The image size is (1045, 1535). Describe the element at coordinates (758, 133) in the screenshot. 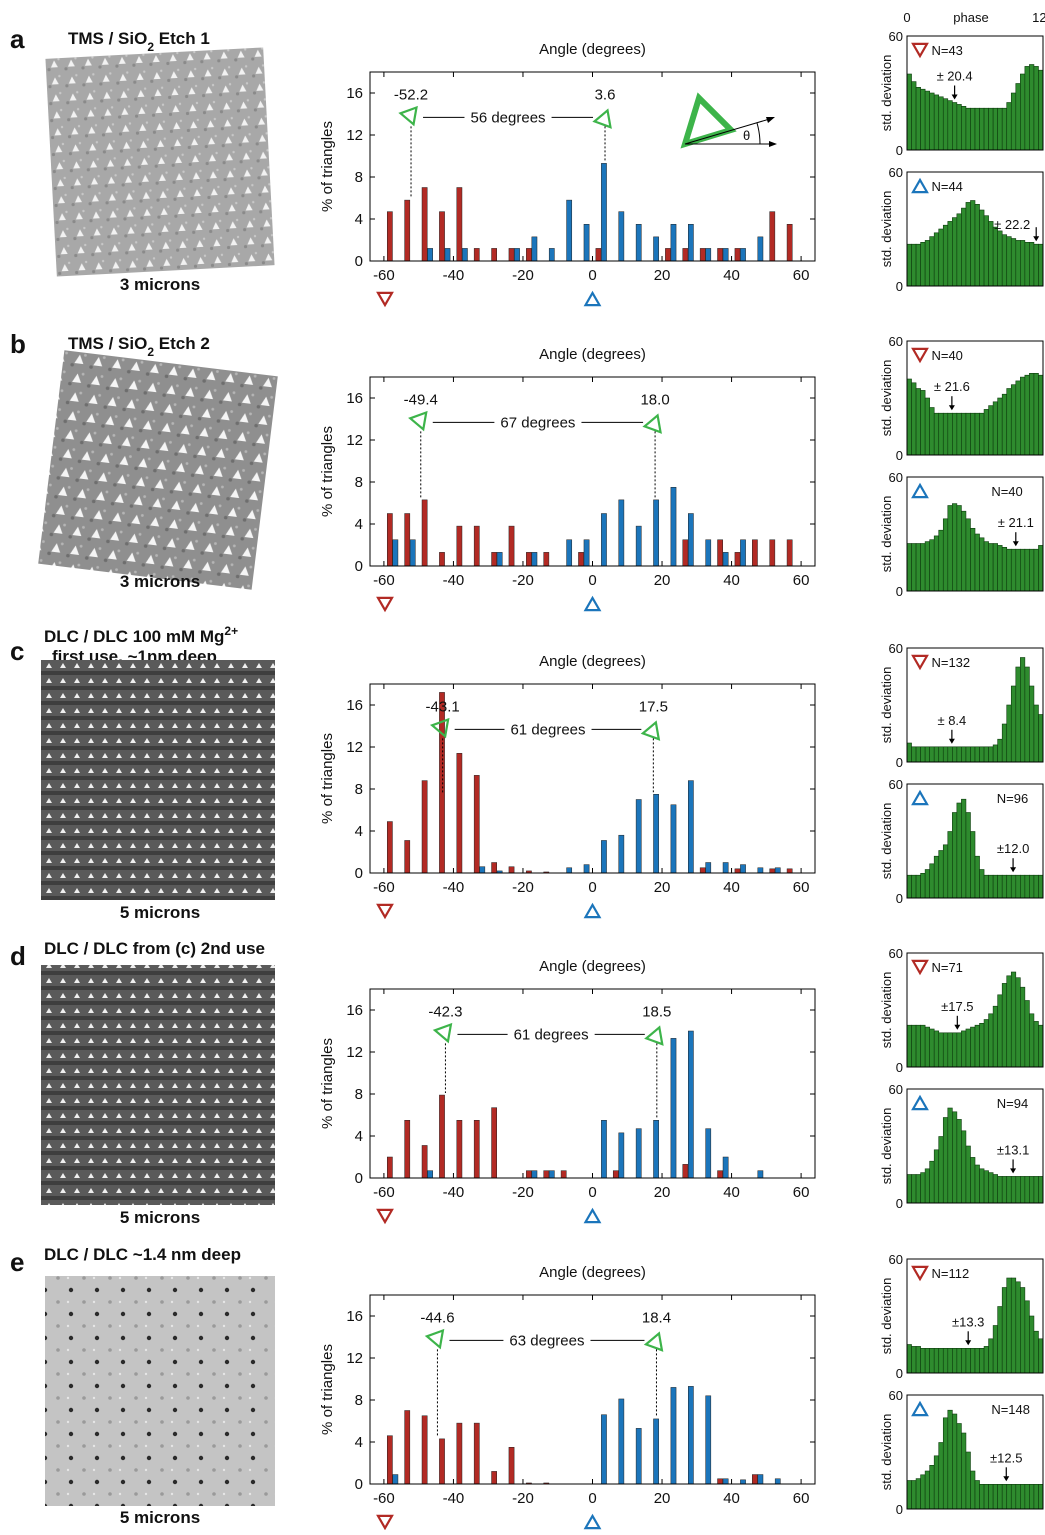

I see `inset-angle-arc` at that location.